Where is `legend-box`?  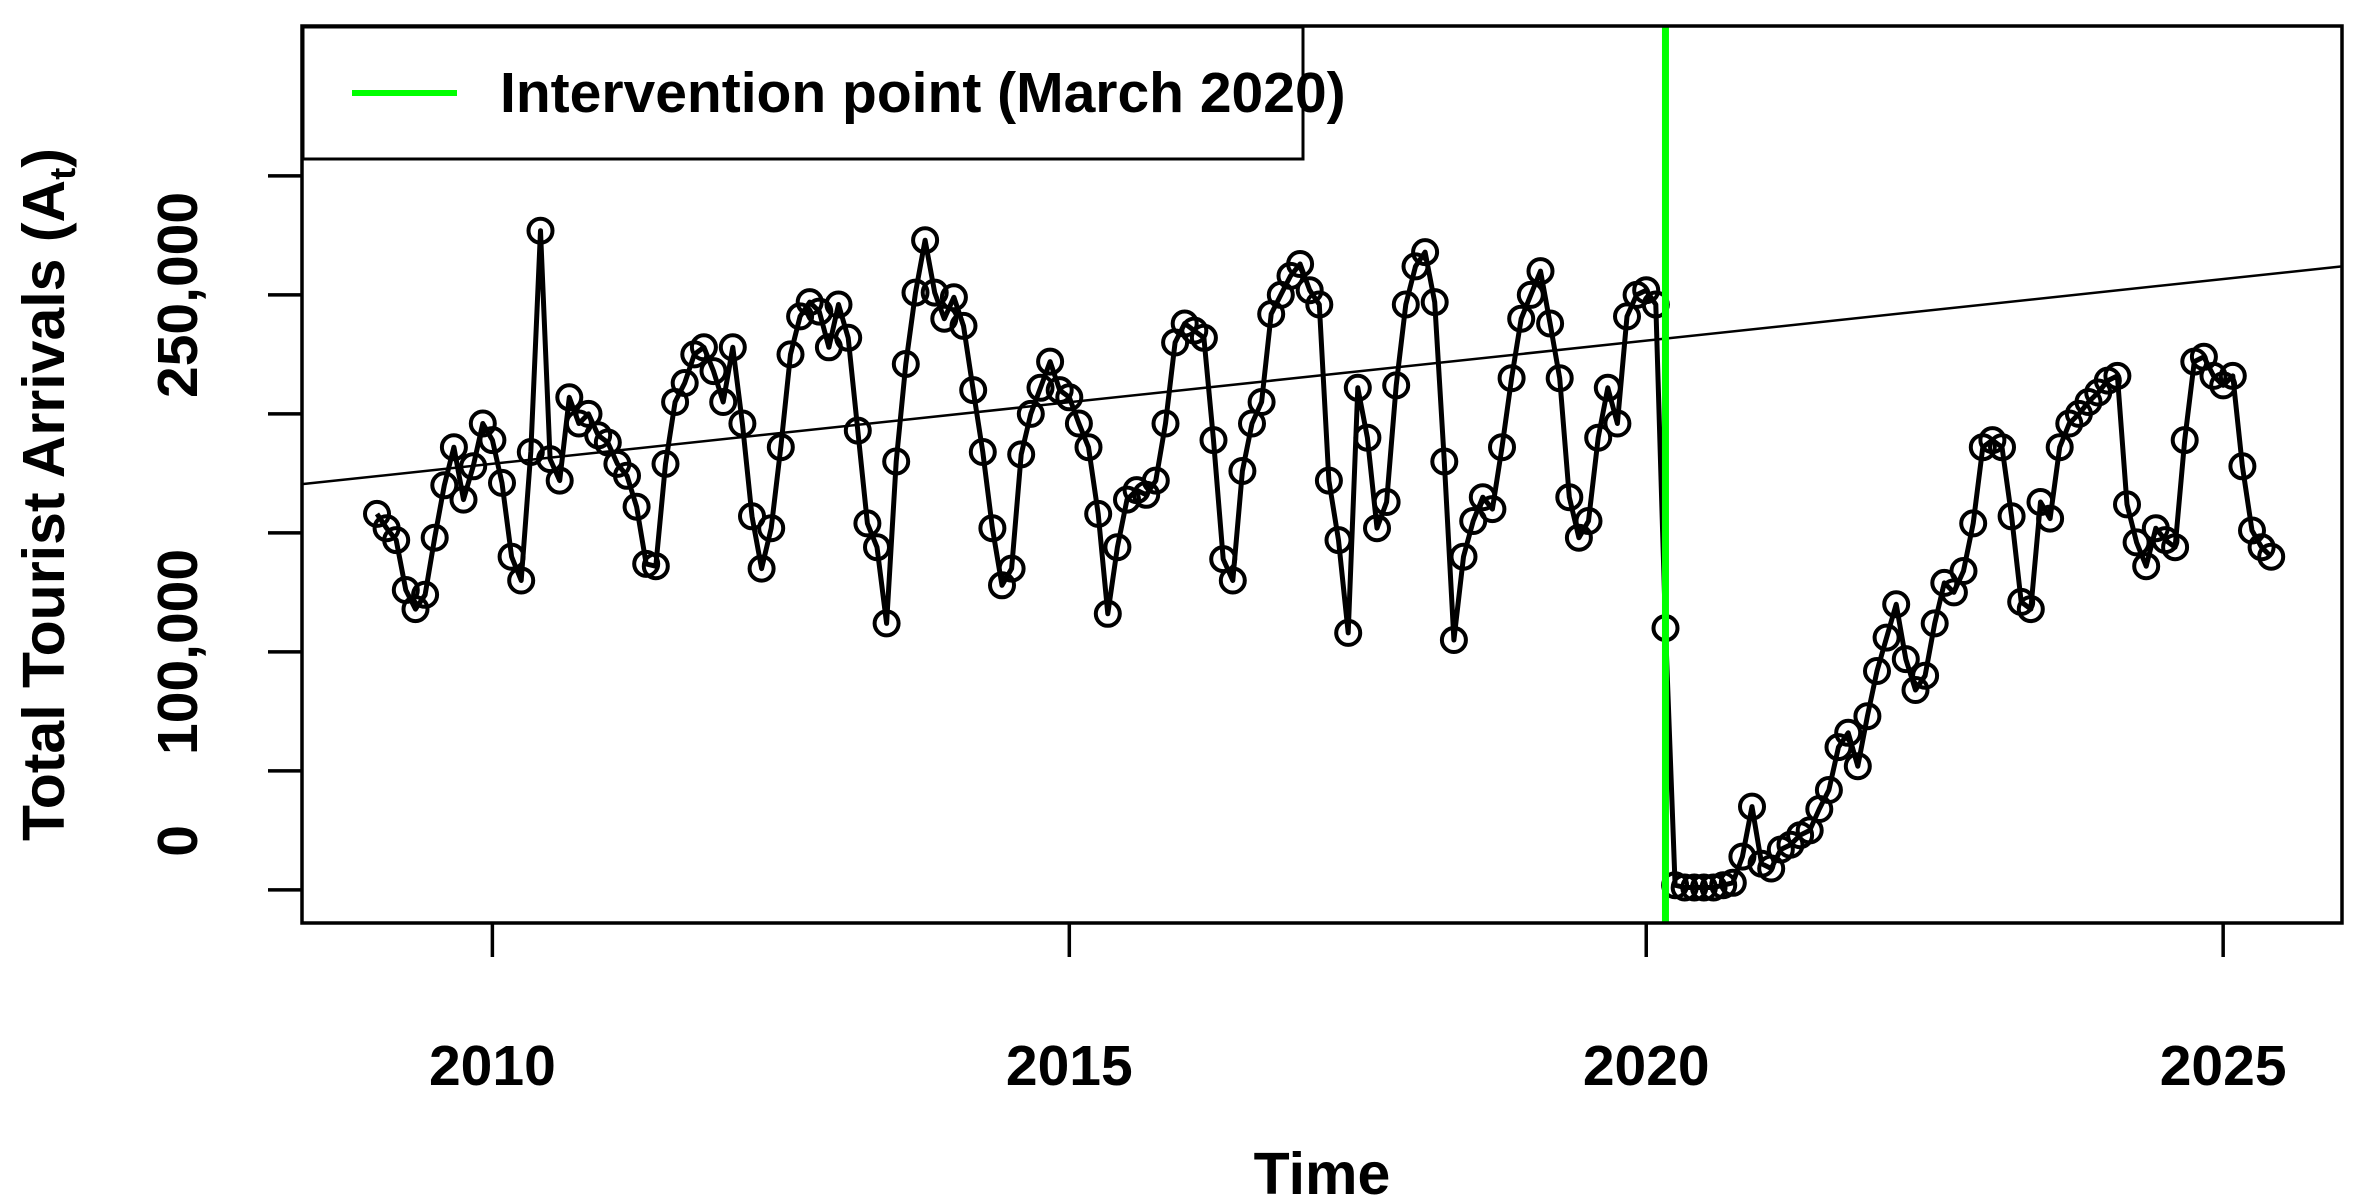
legend-box is located at coordinates (803, 93).